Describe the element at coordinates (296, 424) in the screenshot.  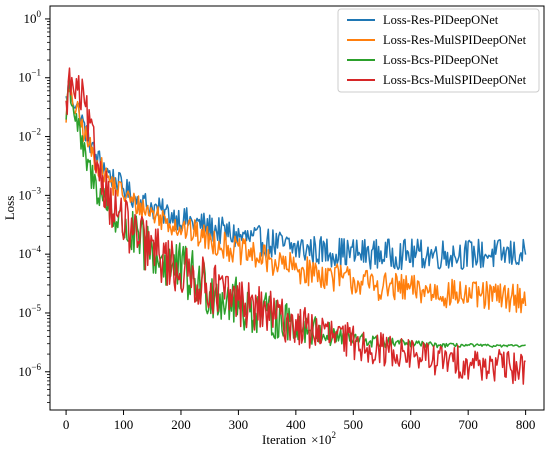
I see `x-tick-label: 400` at that location.